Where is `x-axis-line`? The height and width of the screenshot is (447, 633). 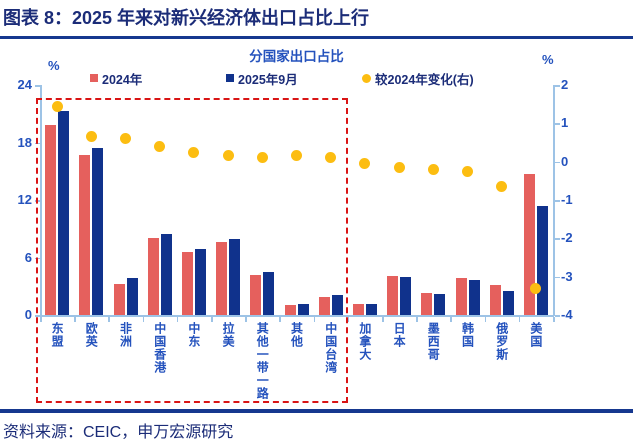 x-axis-line is located at coordinates (297, 316).